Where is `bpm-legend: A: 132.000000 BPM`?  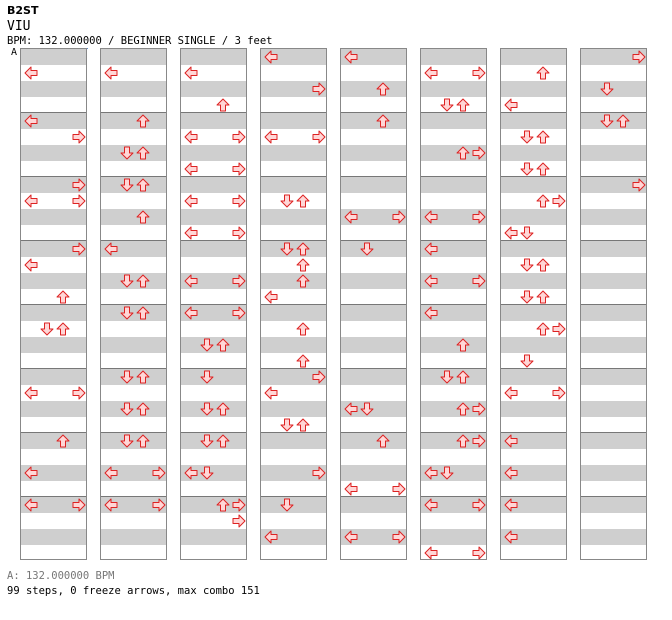
bpm-legend: A: 132.000000 BPM is located at coordinates (61, 576).